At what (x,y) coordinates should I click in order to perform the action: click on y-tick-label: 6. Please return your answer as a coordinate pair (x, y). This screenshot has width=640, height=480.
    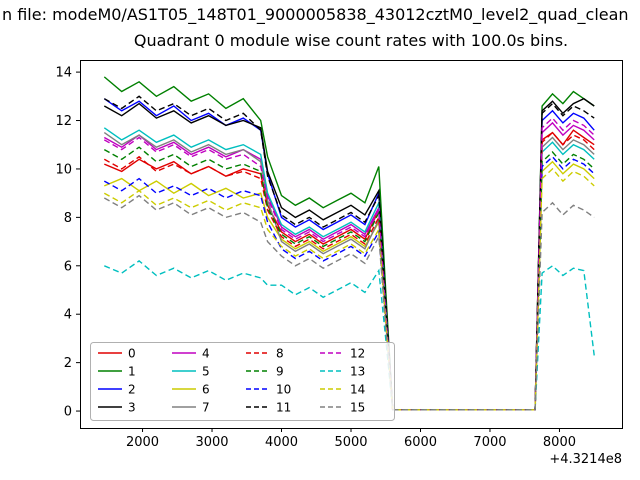
    Looking at the image, I should click on (68, 266).